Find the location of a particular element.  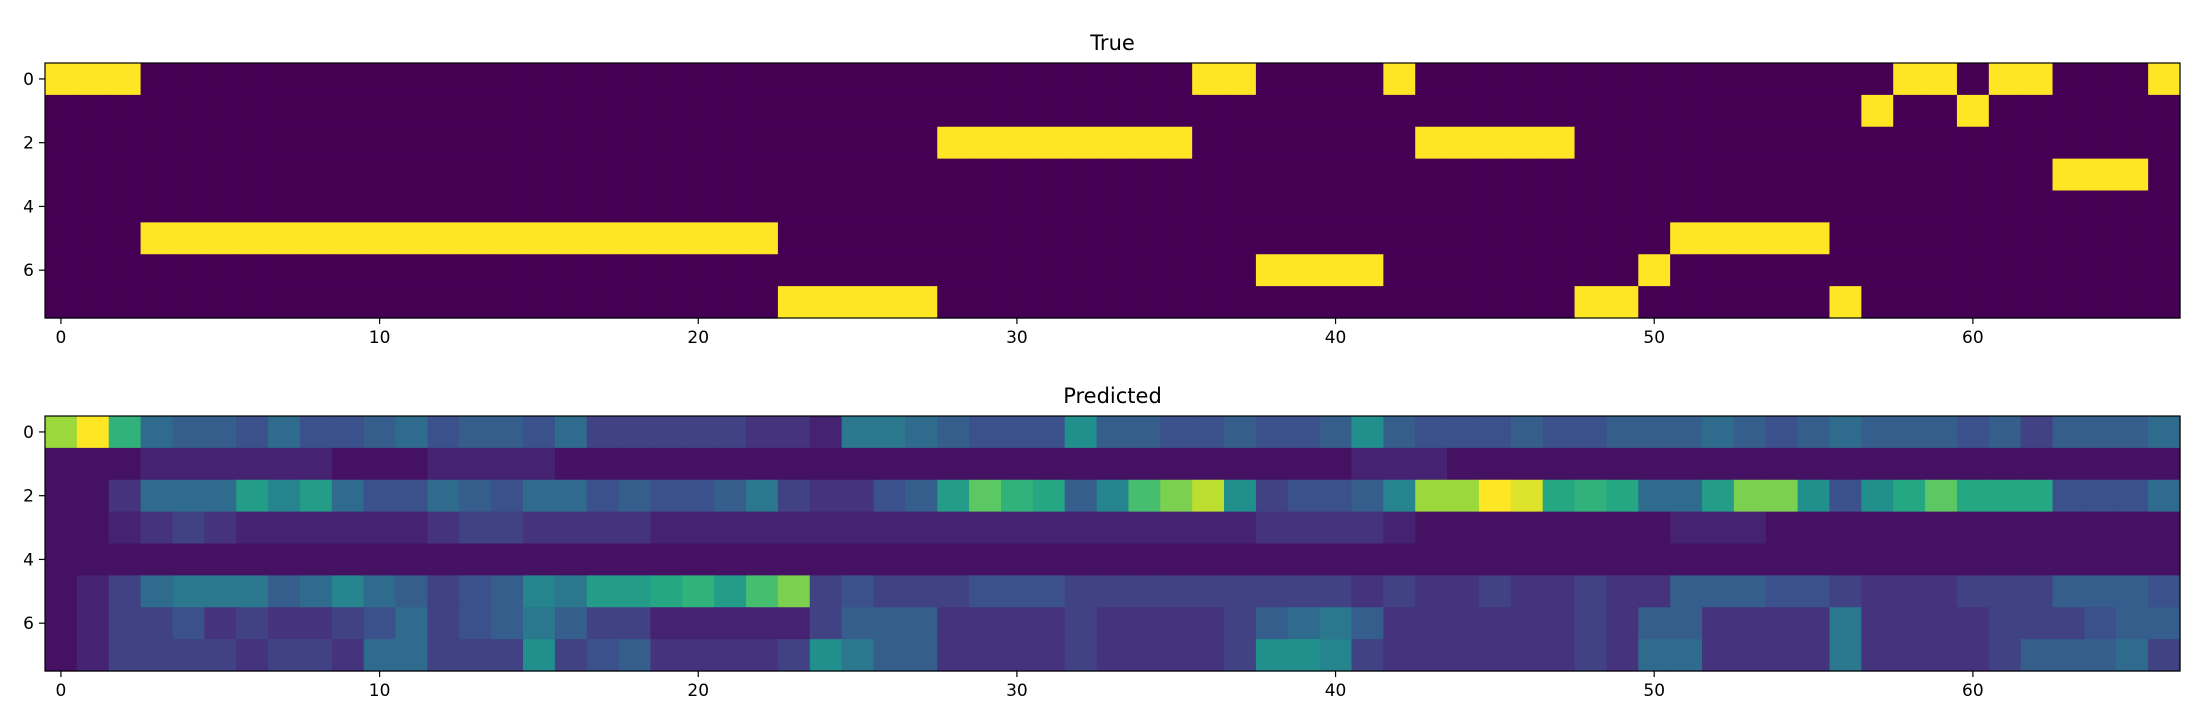

y-tick-label: 6 is located at coordinates (28, 624).